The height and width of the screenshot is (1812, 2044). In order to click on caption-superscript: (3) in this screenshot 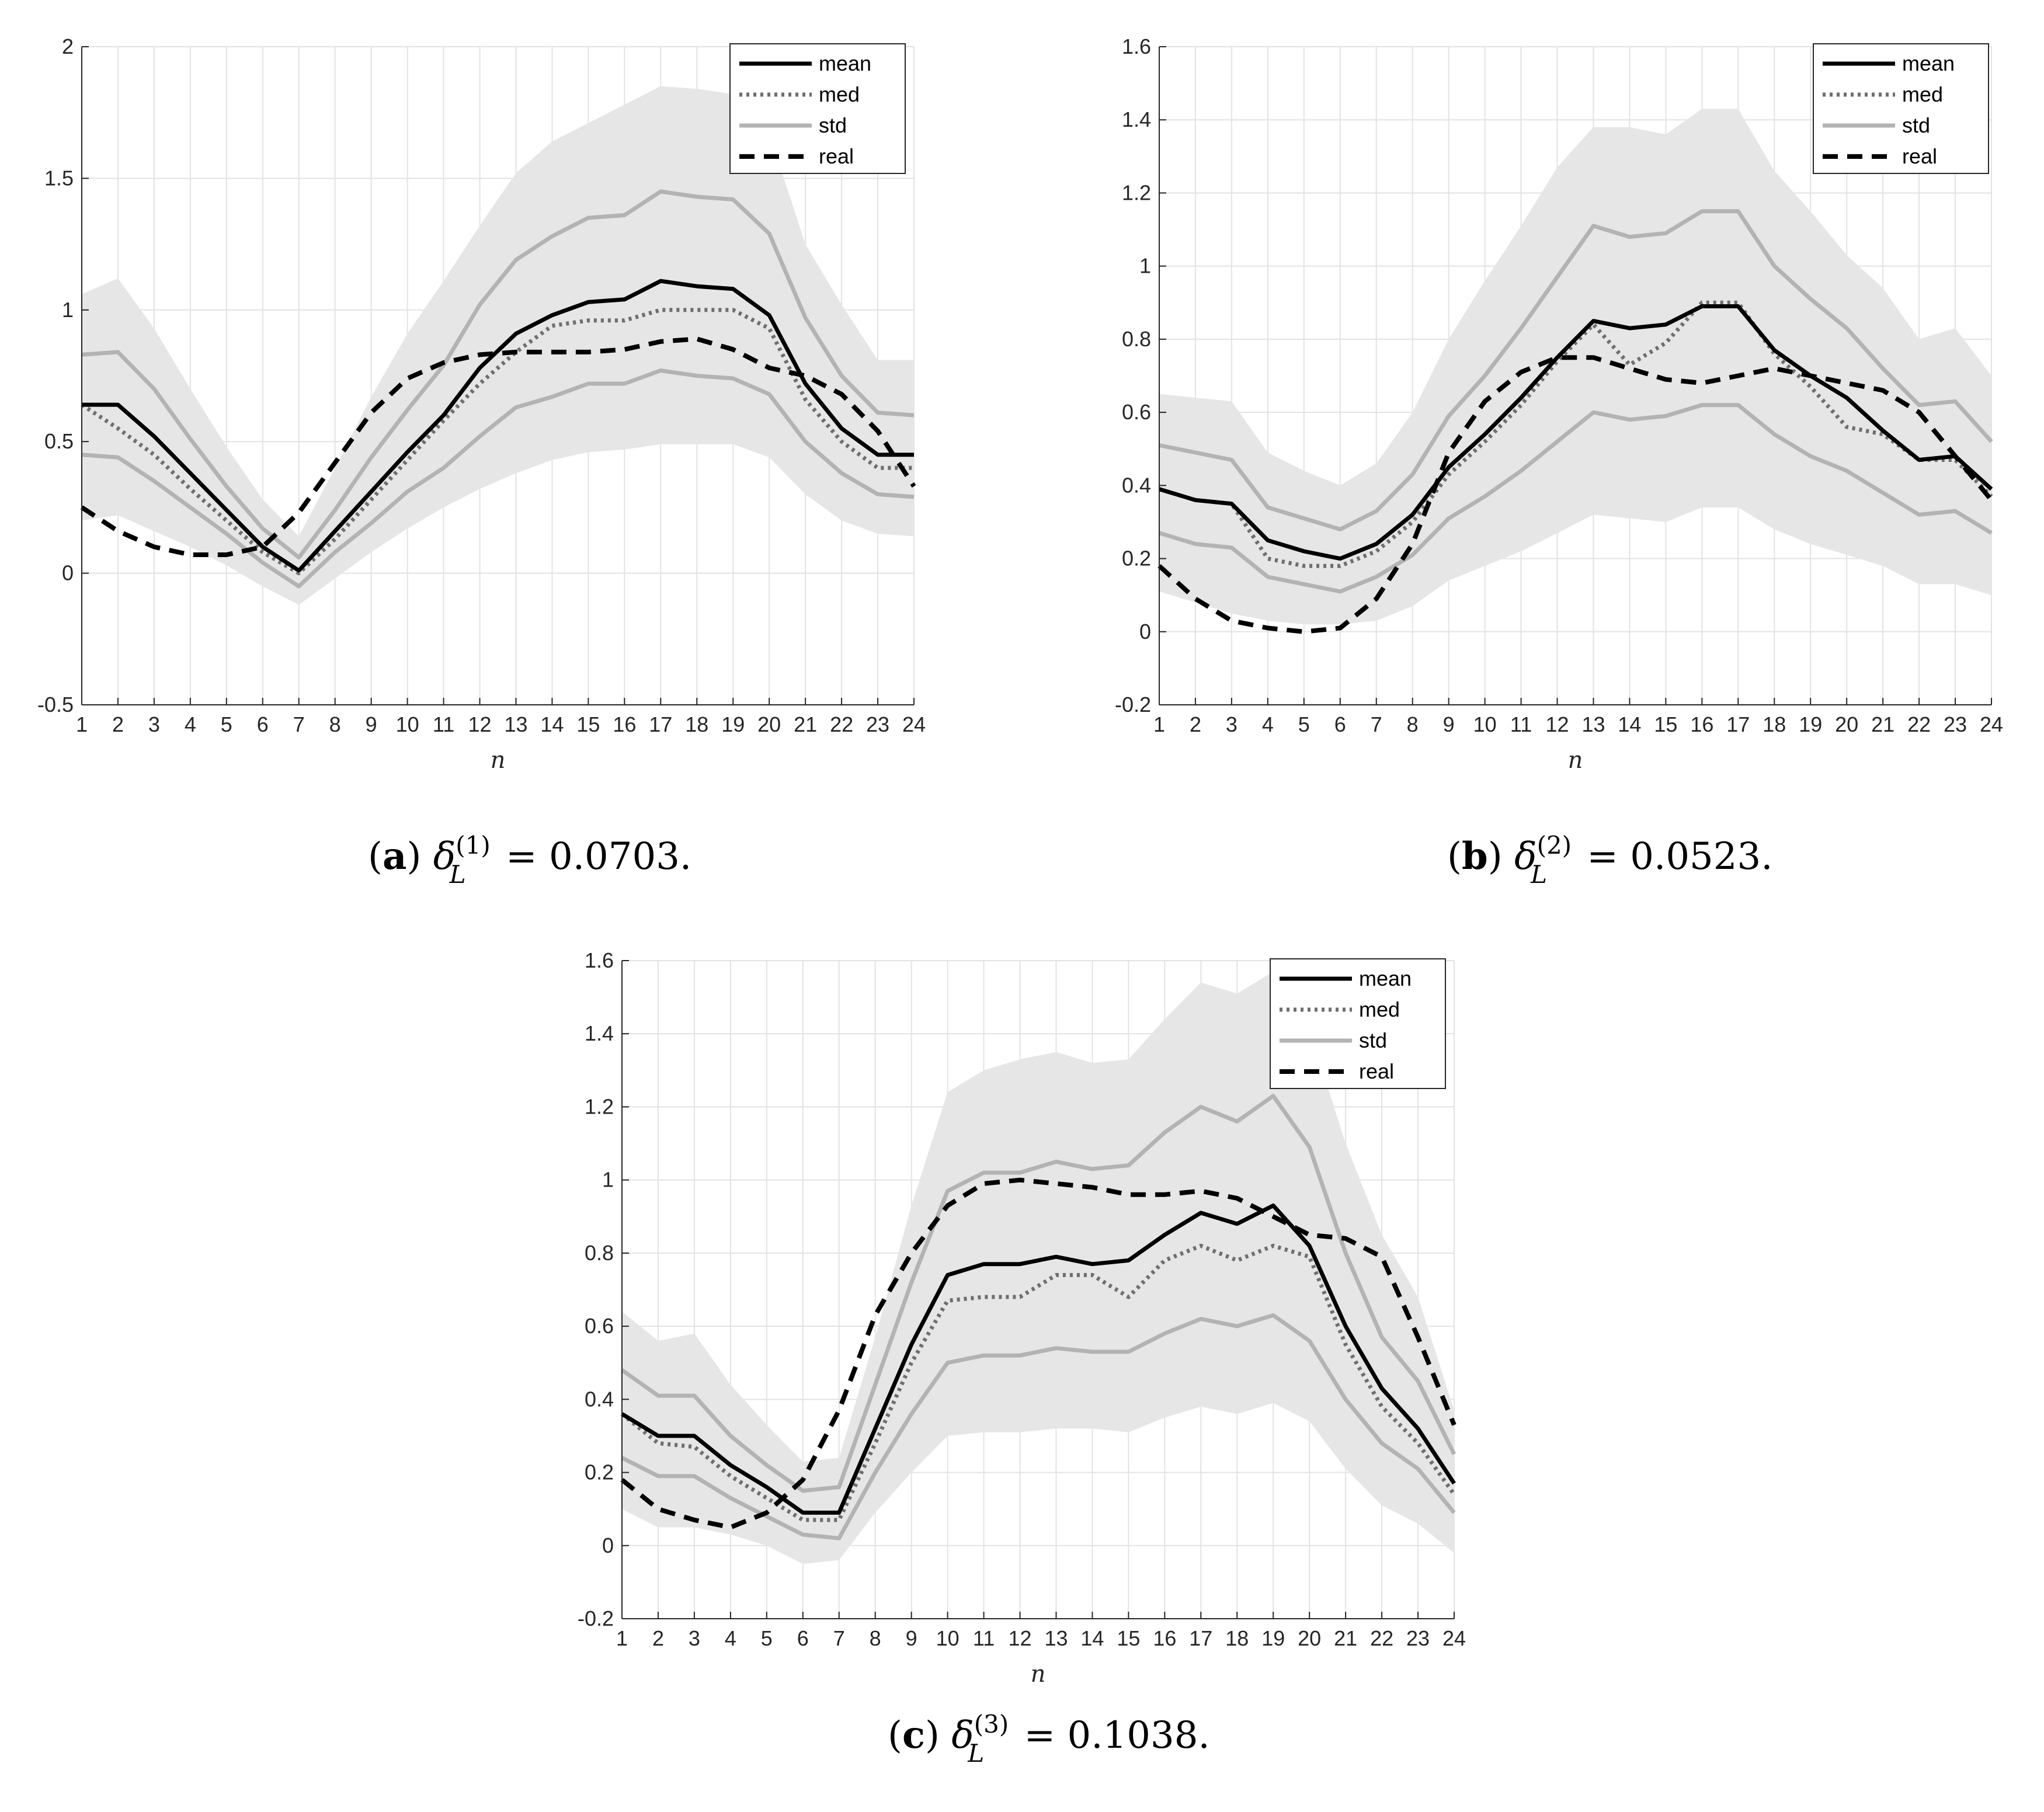, I will do `click(991, 1724)`.